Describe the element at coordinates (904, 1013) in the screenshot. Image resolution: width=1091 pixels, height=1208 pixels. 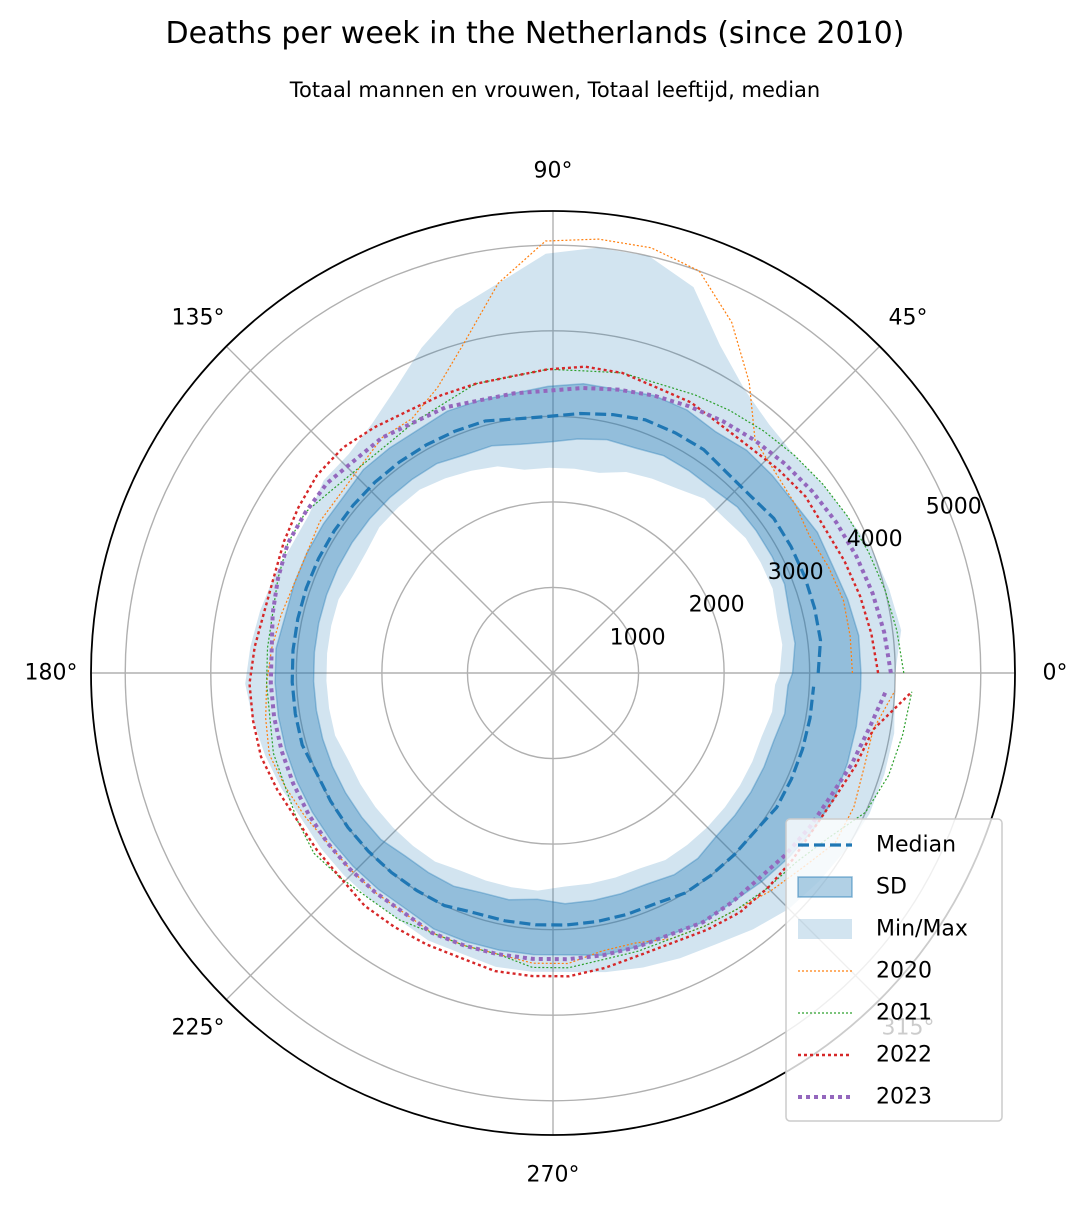
I see `legend-label: 2021` at that location.